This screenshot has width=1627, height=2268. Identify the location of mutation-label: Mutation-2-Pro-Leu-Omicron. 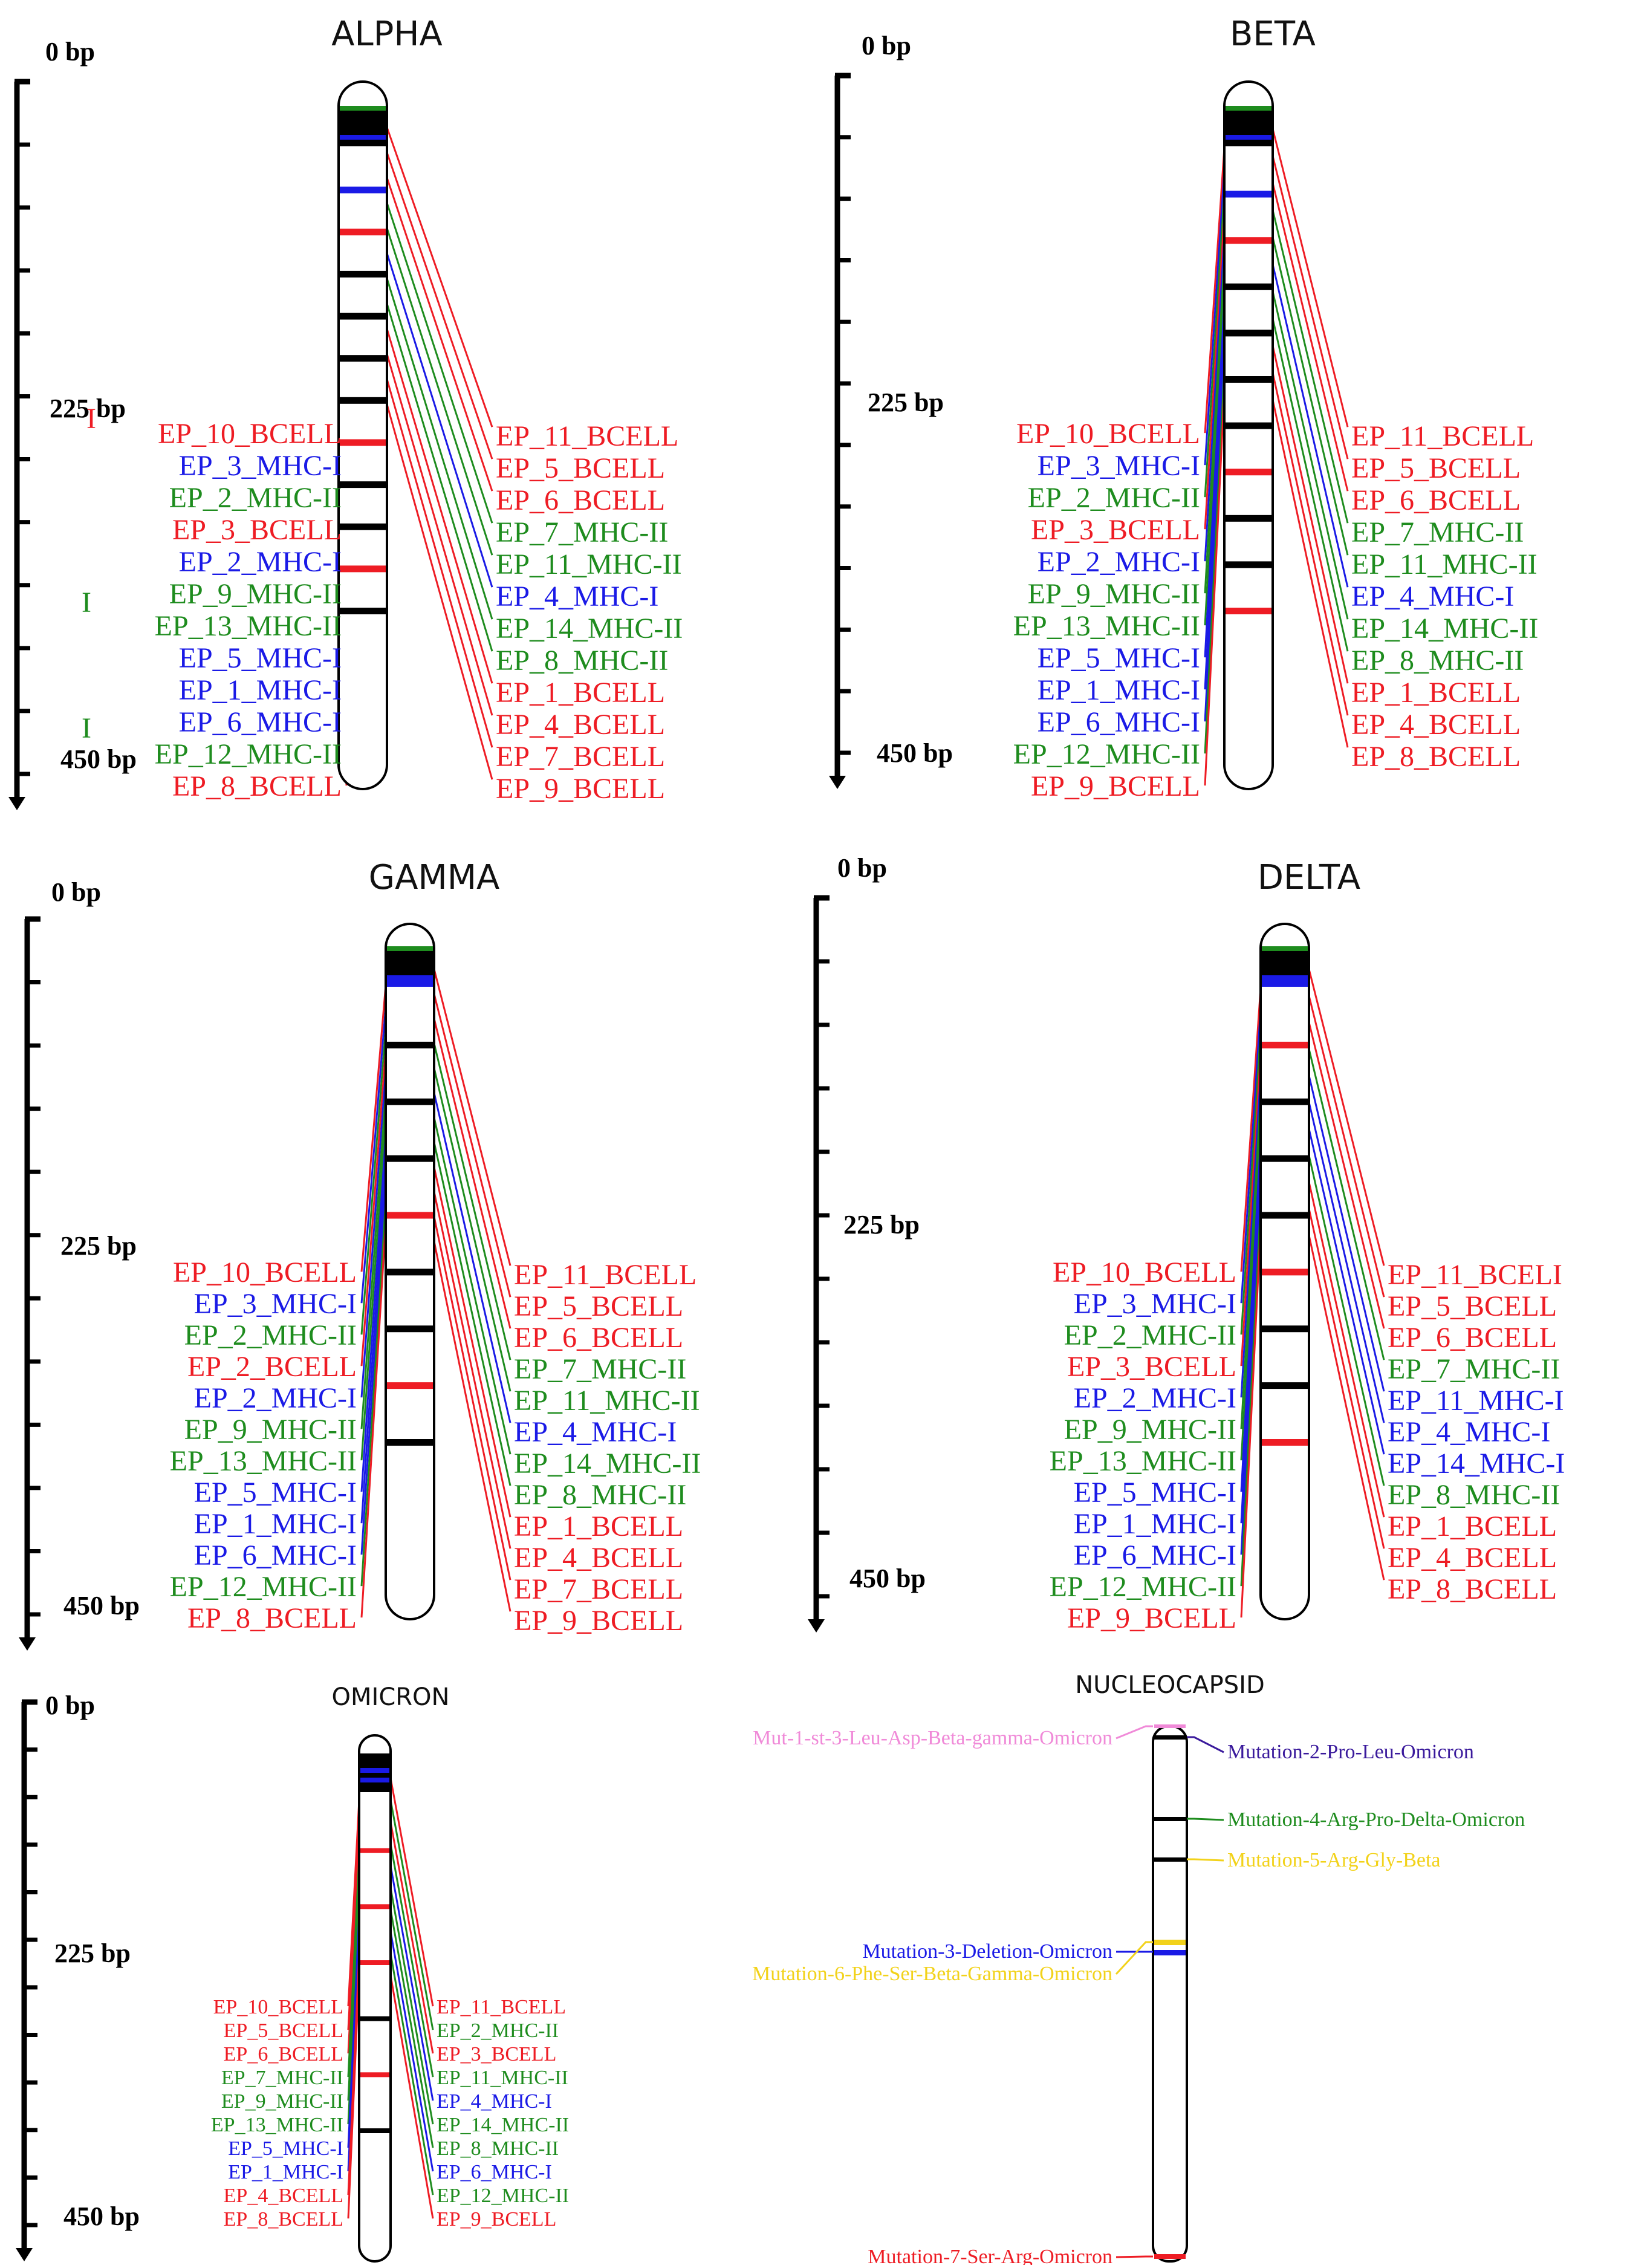
(1350, 1752).